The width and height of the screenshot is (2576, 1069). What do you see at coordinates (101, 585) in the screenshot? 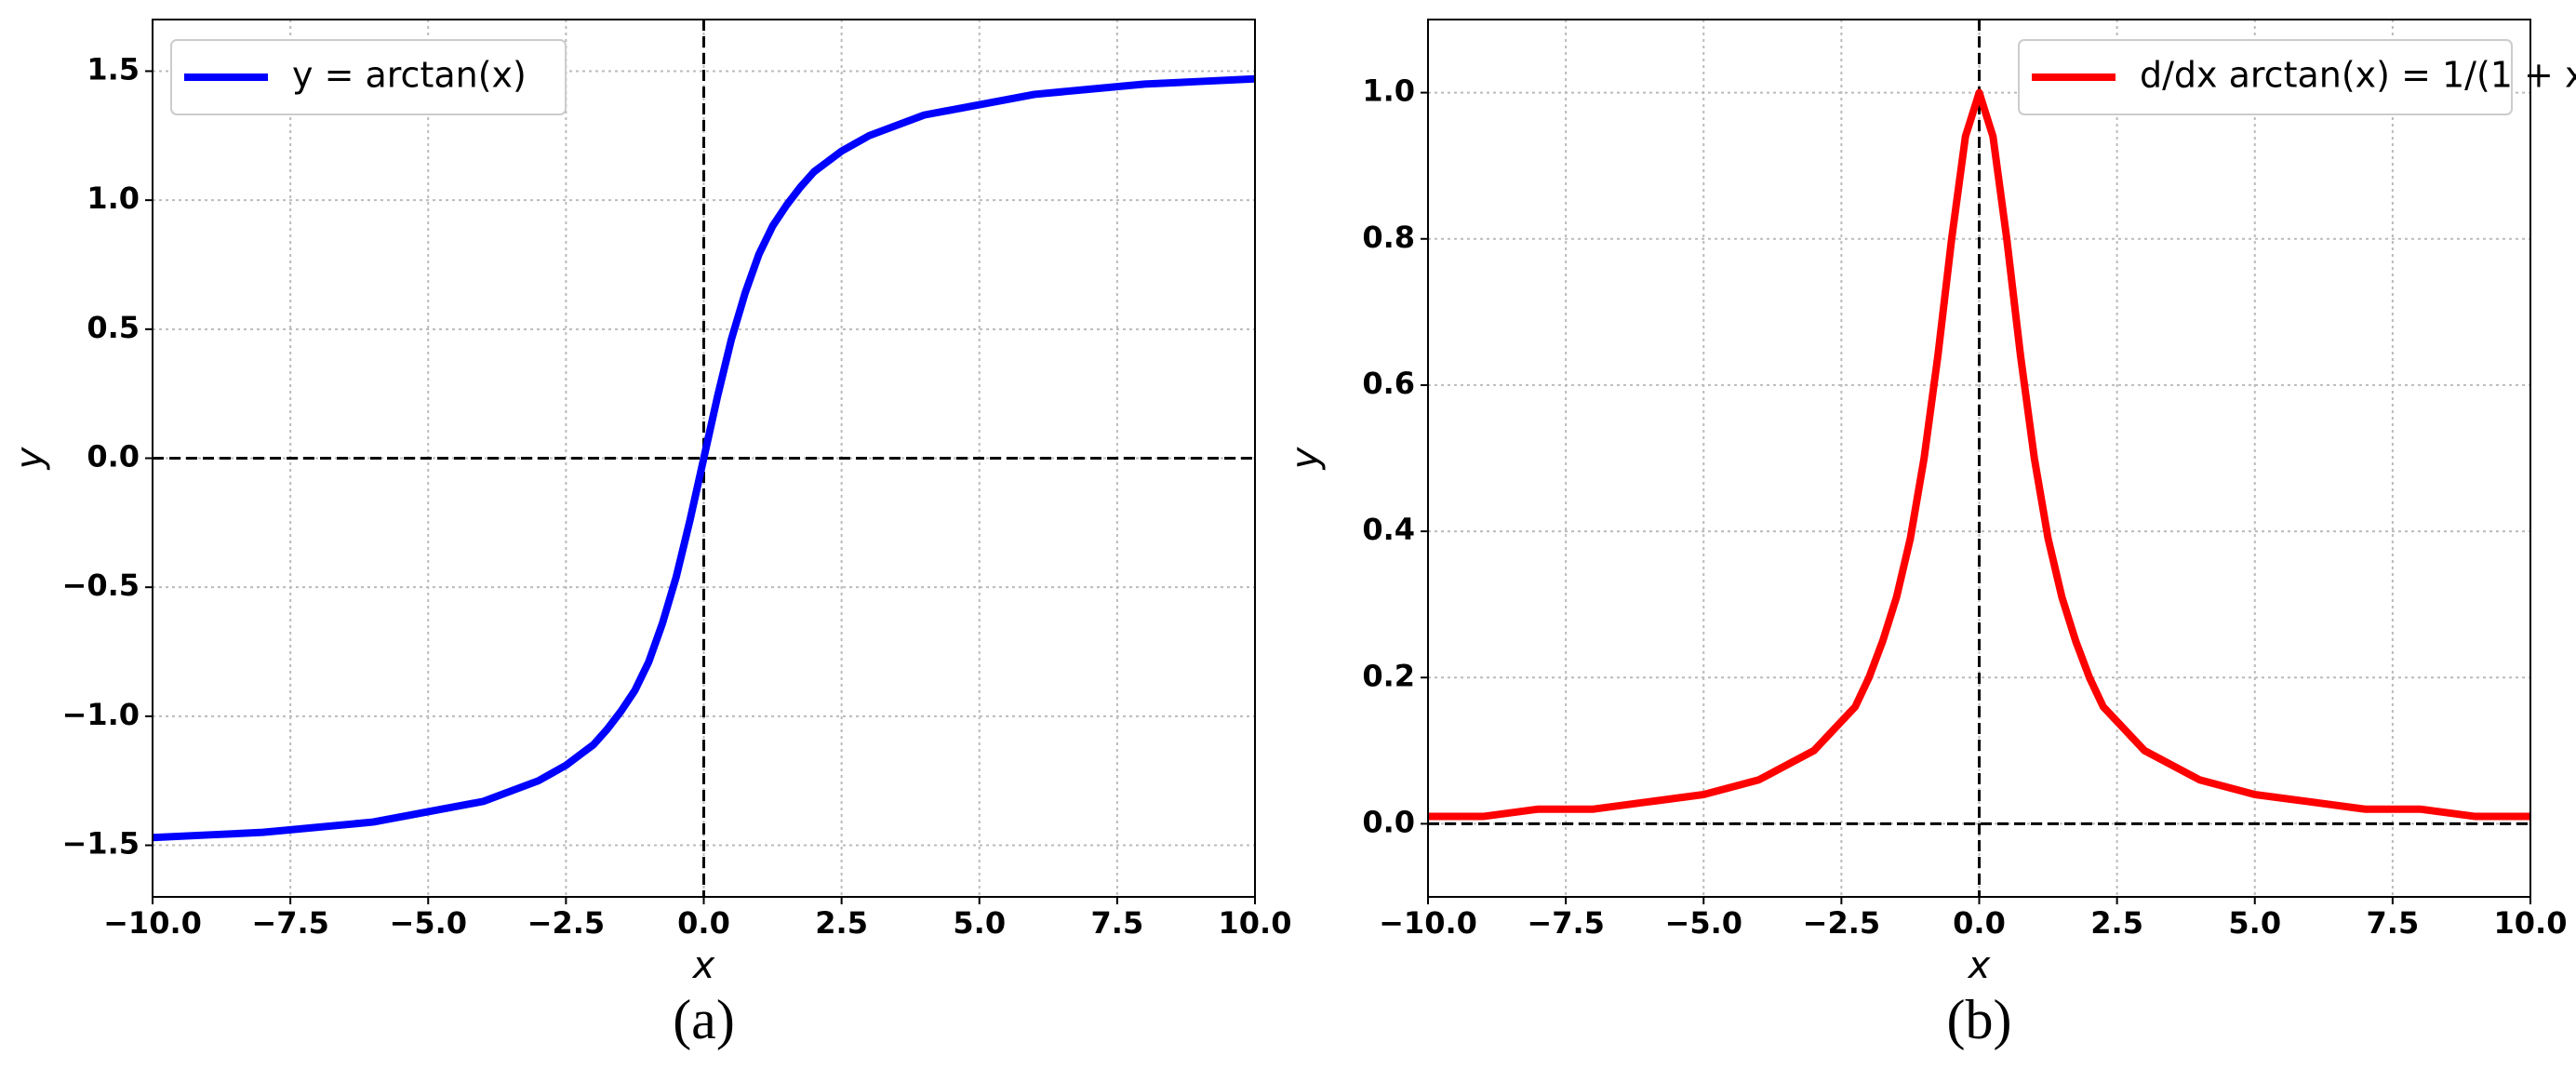
I see `y-tick-label: −0.5` at bounding box center [101, 585].